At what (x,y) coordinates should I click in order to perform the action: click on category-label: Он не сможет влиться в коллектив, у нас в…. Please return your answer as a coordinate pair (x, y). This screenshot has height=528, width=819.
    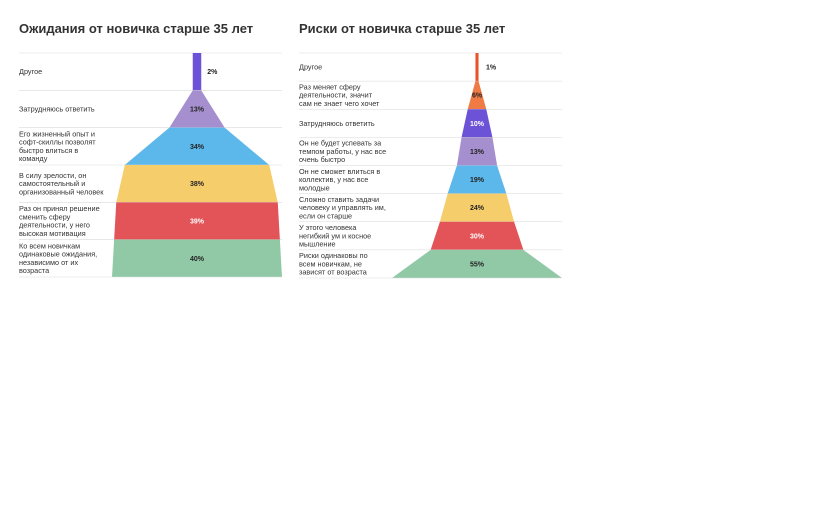
    Looking at the image, I should click on (339, 179).